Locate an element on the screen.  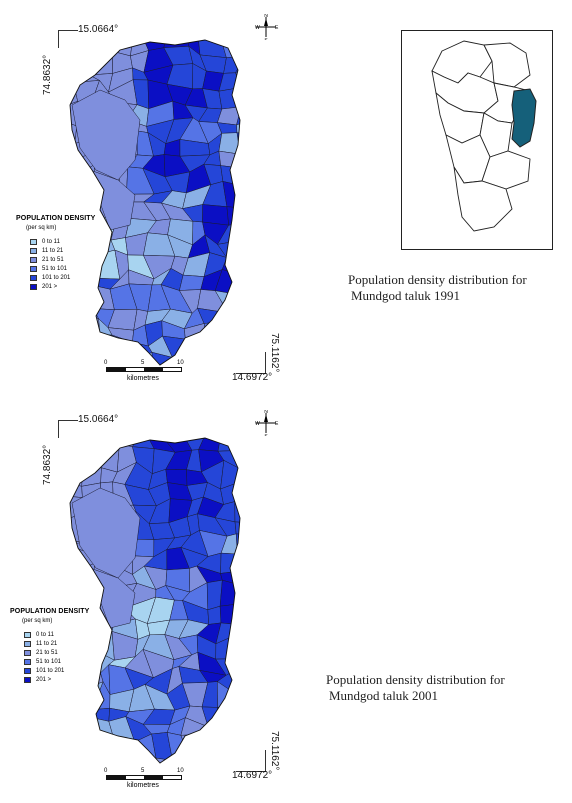
caption-line-2: Mundgod taluk 1991 is located at coordinates (406, 295).